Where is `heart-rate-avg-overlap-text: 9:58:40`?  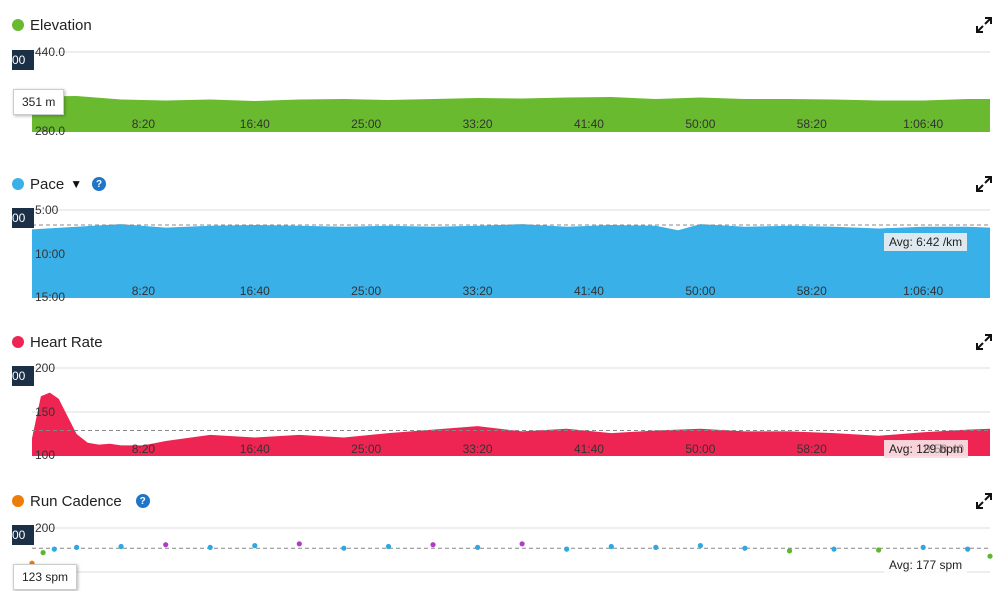 heart-rate-avg-overlap-text: 9:58:40 is located at coordinates (944, 449).